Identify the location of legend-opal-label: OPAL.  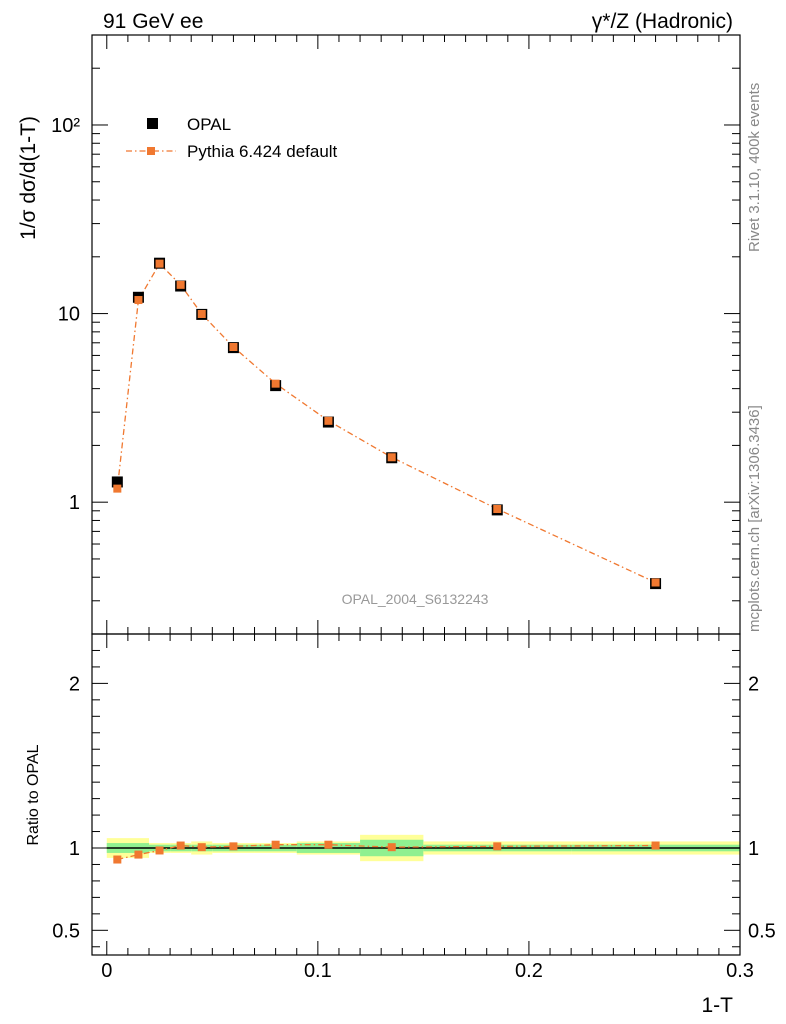
(209, 124).